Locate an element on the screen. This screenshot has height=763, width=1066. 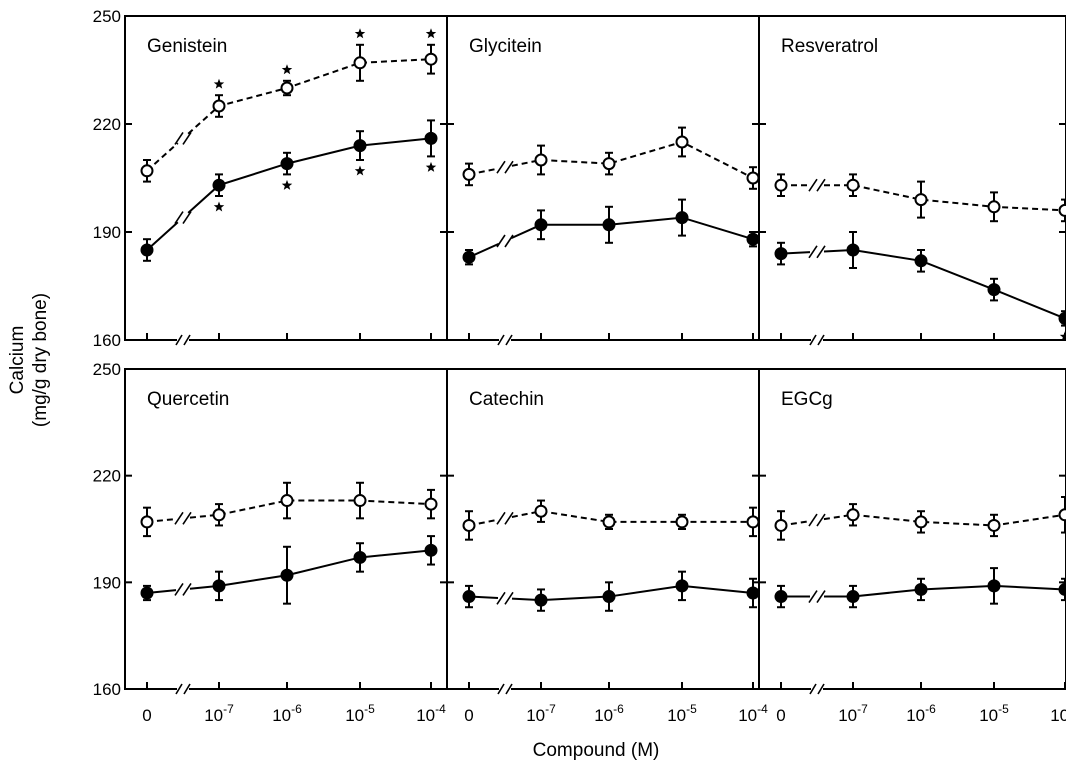
y-tick-label: 190 is located at coordinates (107, 582).